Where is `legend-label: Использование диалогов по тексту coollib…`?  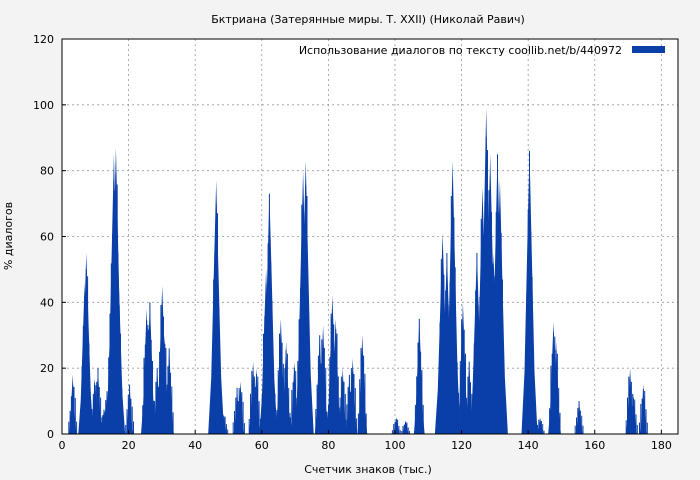 legend-label: Использование диалогов по тексту coollib… is located at coordinates (460, 50).